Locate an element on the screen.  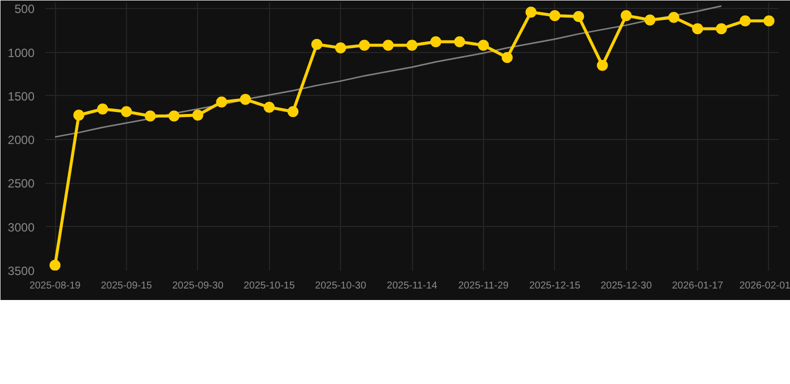
y-tick-label: 2500 is located at coordinates (21, 183).